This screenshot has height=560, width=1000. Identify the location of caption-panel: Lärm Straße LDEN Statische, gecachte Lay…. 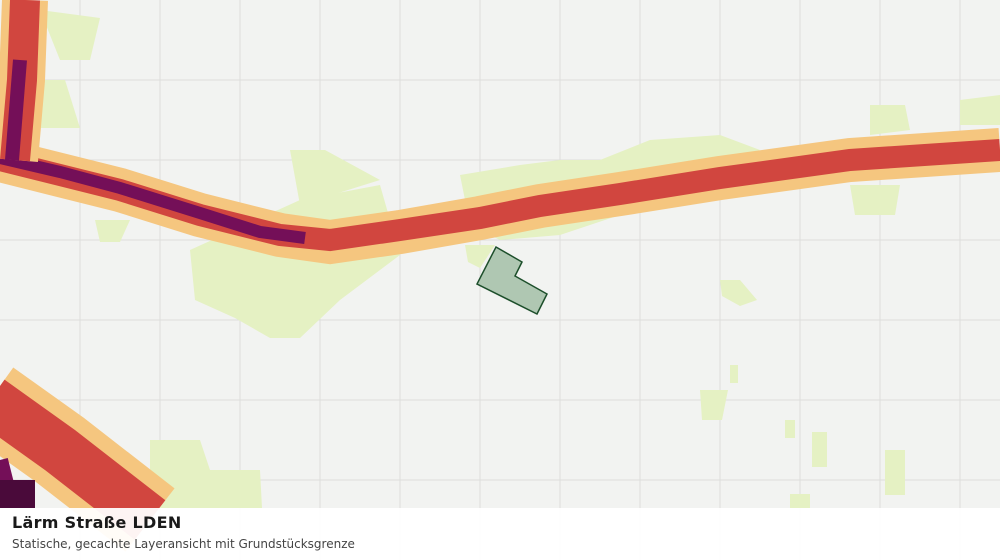
(500, 534).